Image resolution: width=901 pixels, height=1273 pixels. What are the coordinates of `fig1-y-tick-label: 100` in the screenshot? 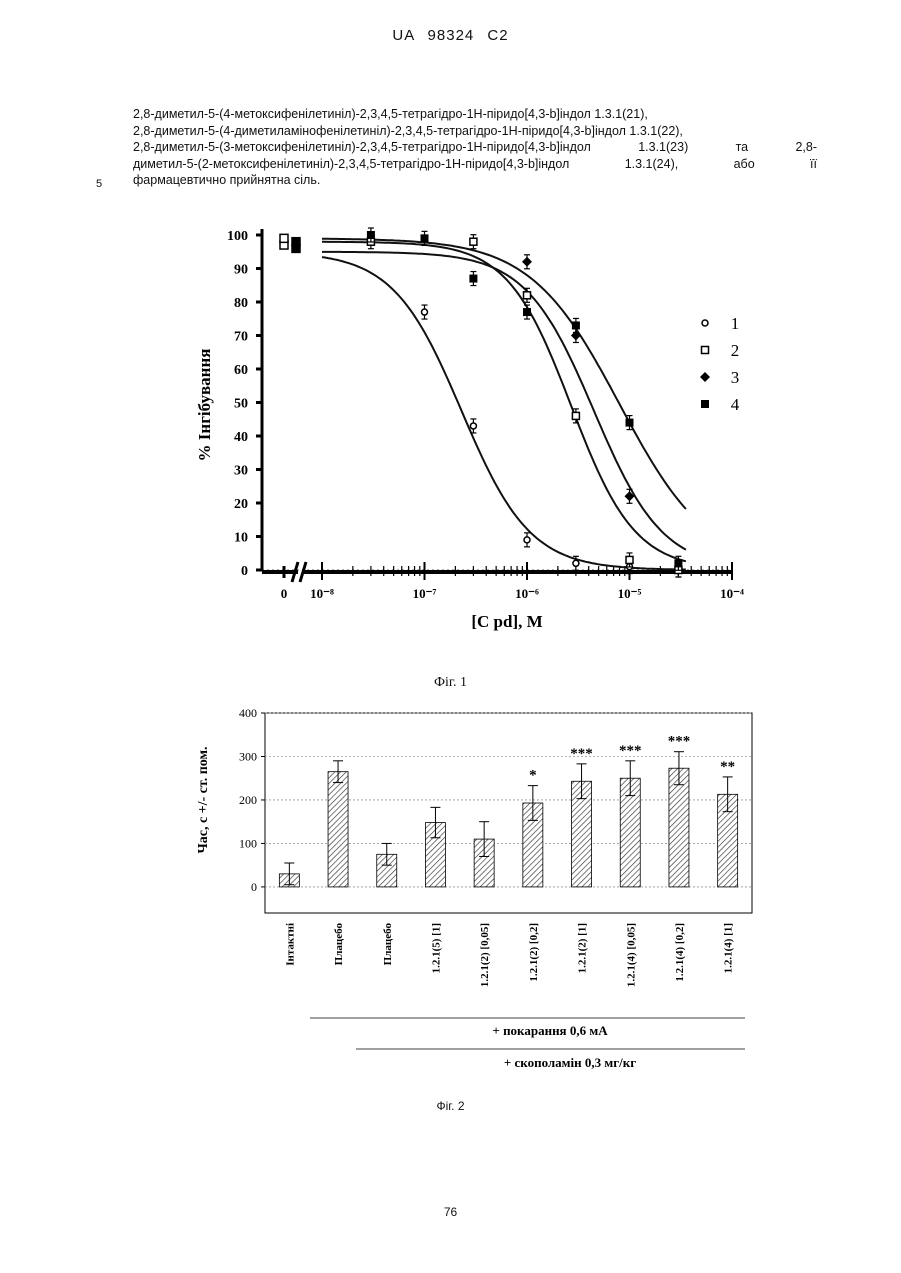 It's located at (237, 236).